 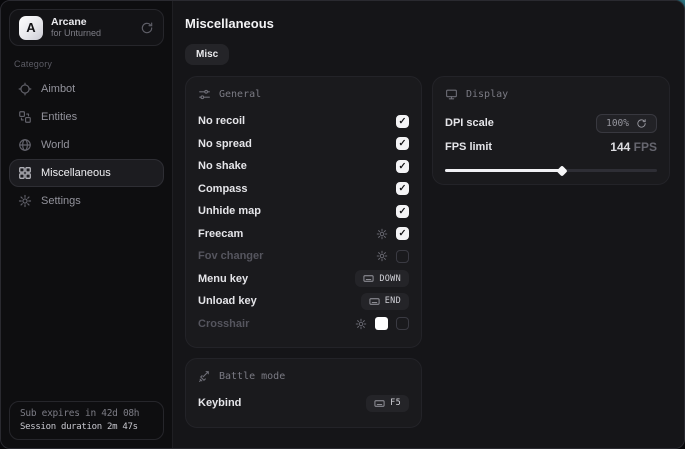 I want to click on slider-fill, so click(x=503, y=170).